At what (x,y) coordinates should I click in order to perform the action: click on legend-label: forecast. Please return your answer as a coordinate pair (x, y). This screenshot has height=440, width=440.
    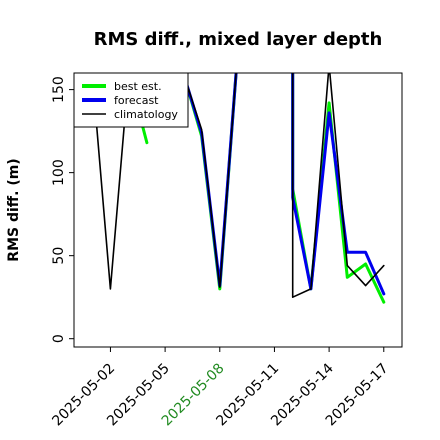
    Looking at the image, I should click on (136, 100).